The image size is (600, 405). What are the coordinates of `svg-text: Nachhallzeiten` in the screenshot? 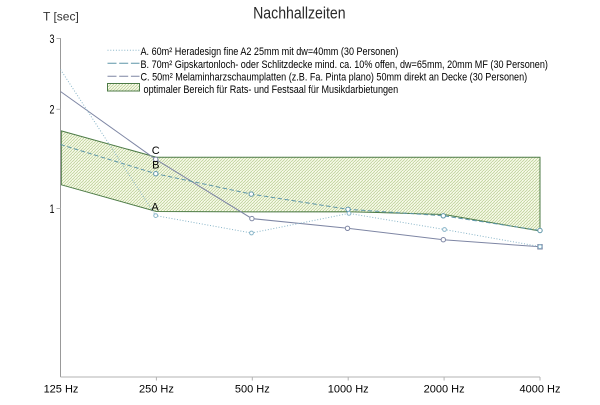 It's located at (299, 13).